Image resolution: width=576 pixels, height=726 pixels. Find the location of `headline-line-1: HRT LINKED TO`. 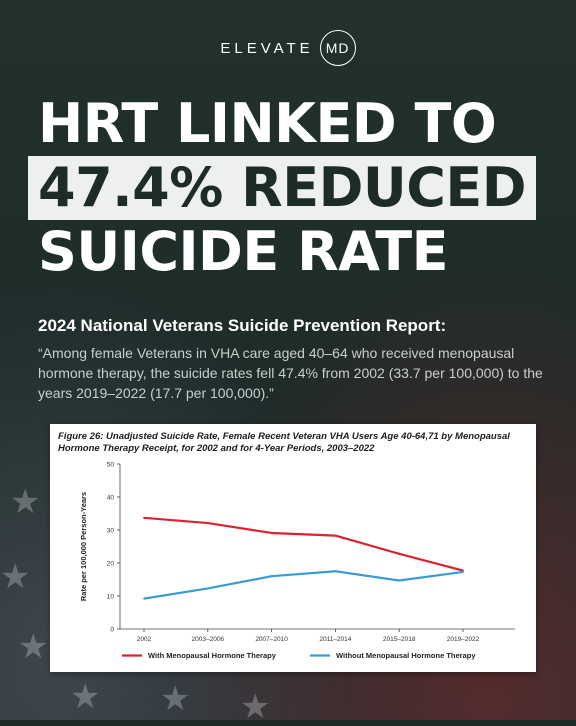

headline-line-1: HRT LINKED TO is located at coordinates (267, 123).